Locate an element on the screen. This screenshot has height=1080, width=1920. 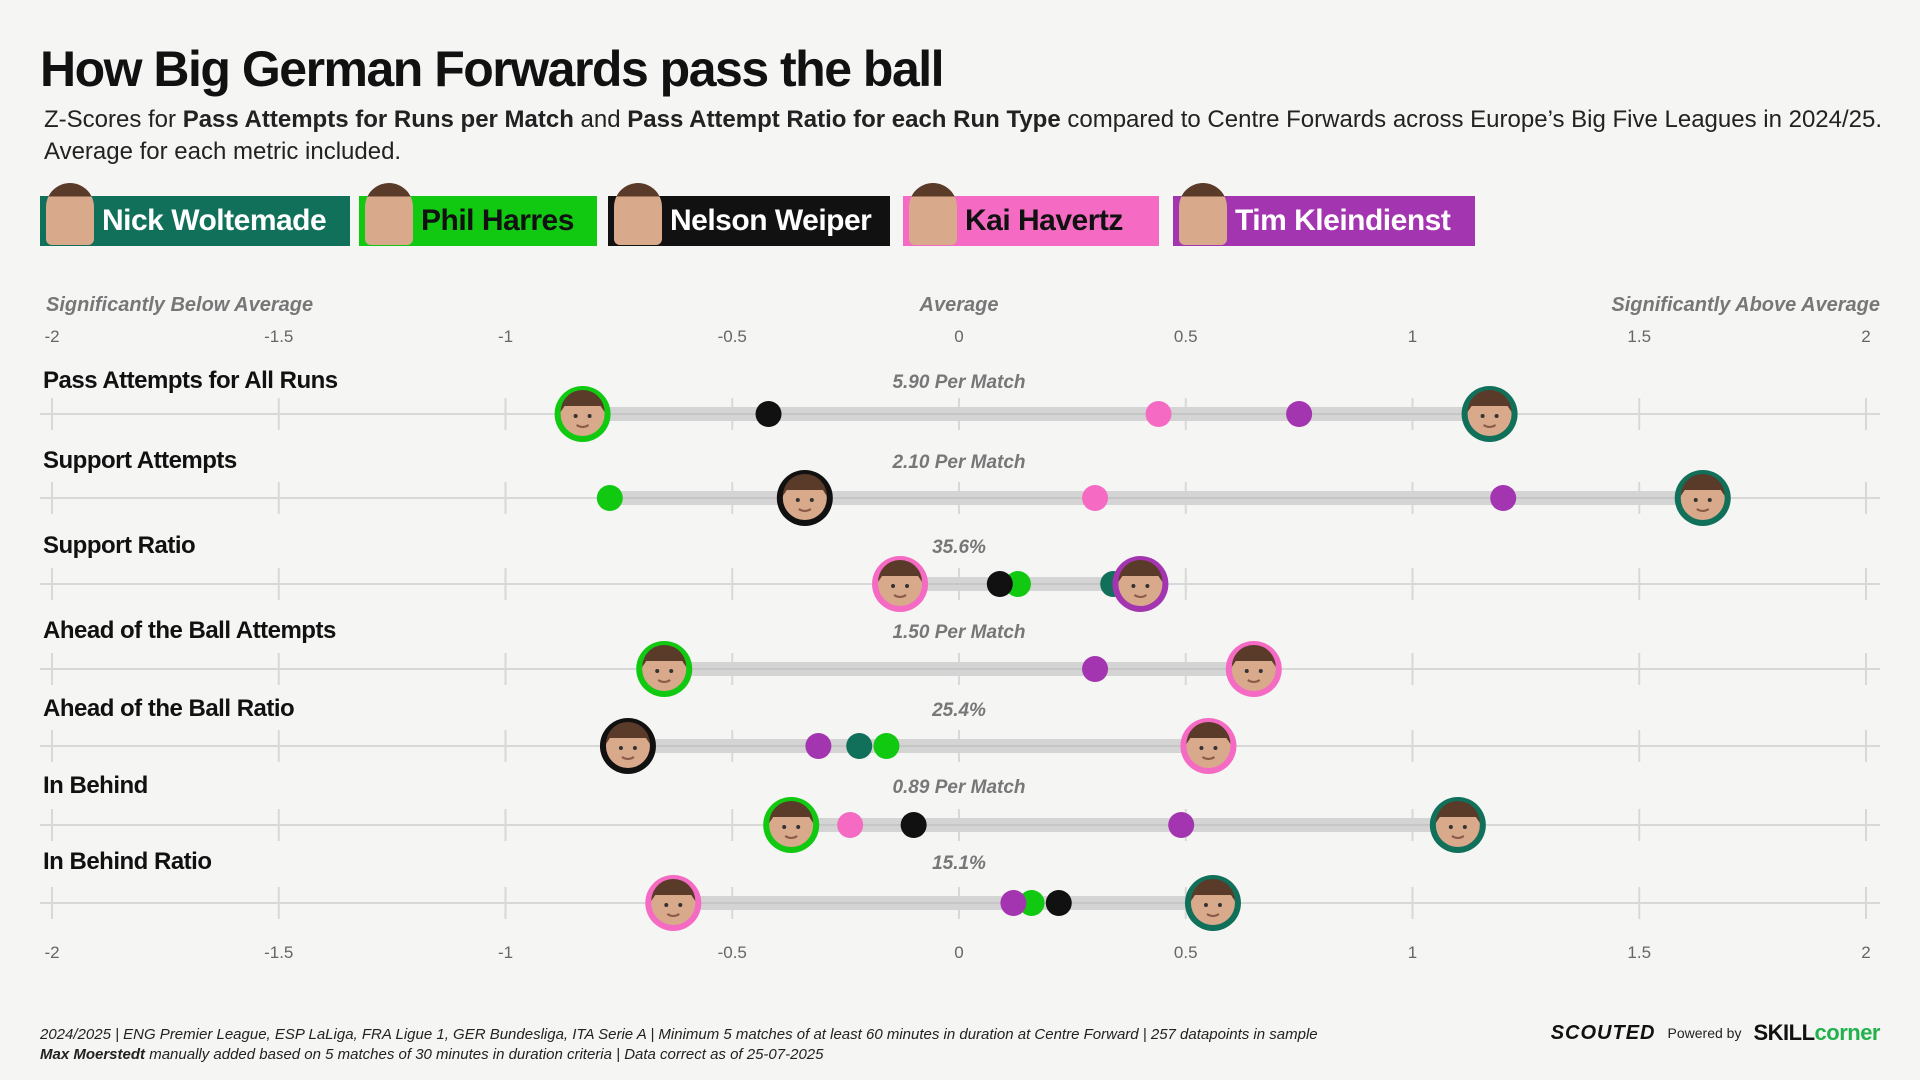
tick-label-top: 0 is located at coordinates (958, 336).